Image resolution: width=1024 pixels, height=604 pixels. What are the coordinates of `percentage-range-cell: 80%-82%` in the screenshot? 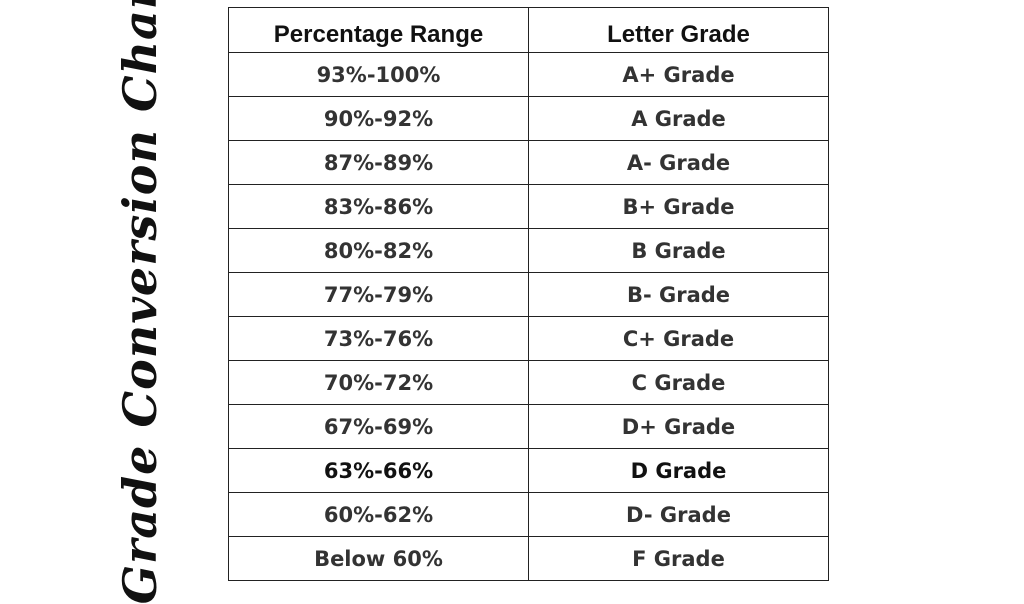 It's located at (378, 250).